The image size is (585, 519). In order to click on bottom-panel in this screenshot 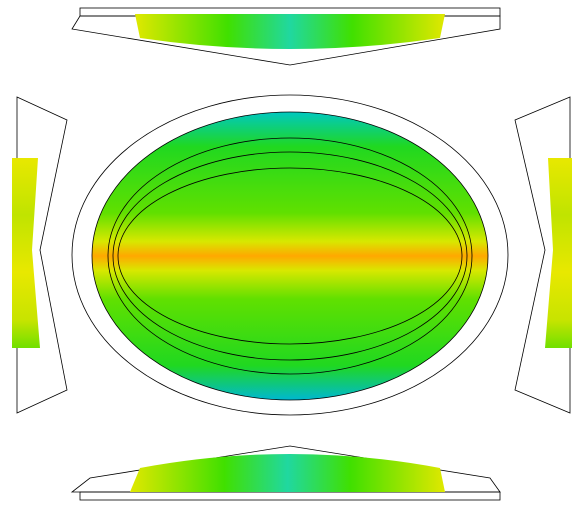, I will do `click(285, 473)`.